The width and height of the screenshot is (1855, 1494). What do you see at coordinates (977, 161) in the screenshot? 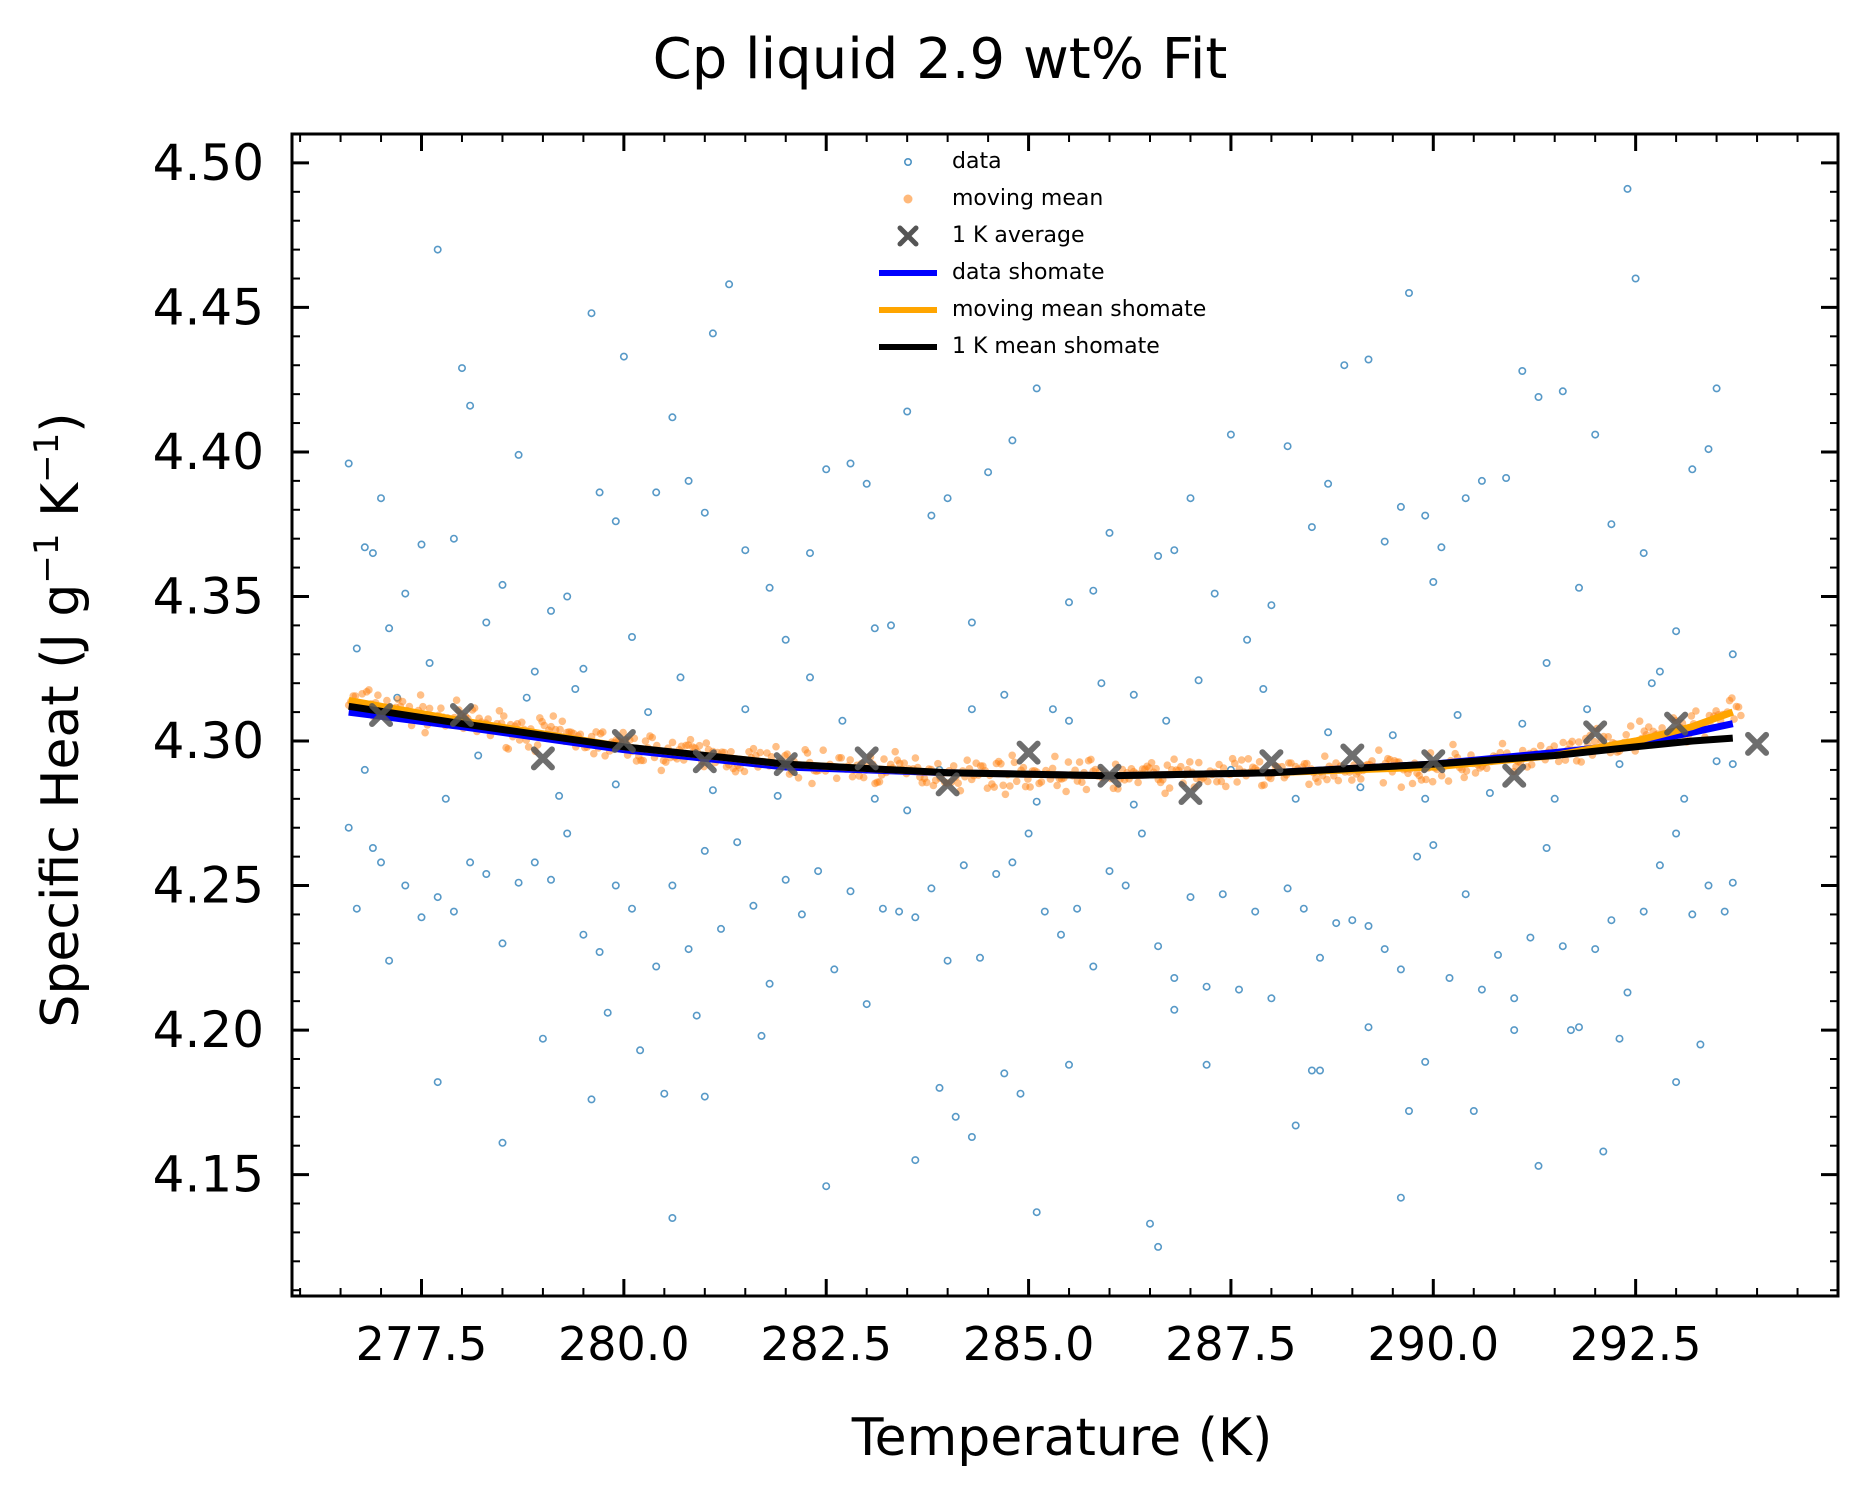
I see `legend-label: data` at bounding box center [977, 161].